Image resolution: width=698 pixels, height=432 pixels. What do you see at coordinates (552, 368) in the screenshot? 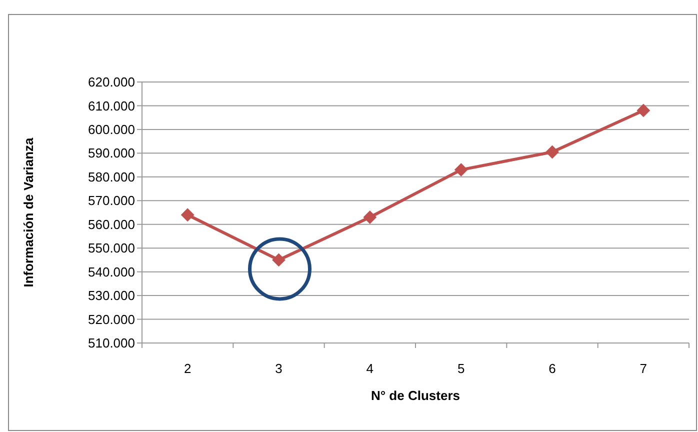
I see `x-tick-label: 6` at bounding box center [552, 368].